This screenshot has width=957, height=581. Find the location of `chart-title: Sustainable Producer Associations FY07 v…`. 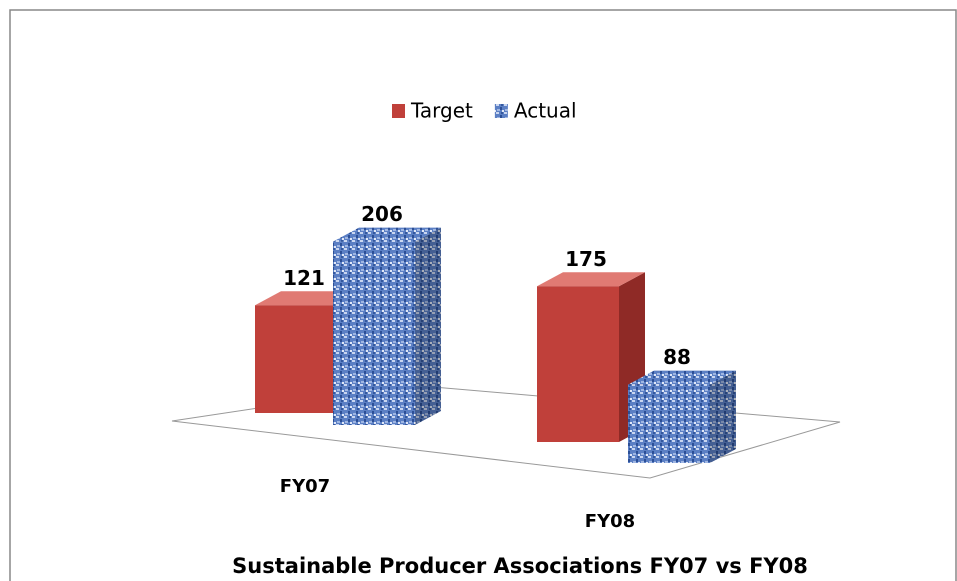

chart-title: Sustainable Producer Associations FY07 v… is located at coordinates (520, 566).